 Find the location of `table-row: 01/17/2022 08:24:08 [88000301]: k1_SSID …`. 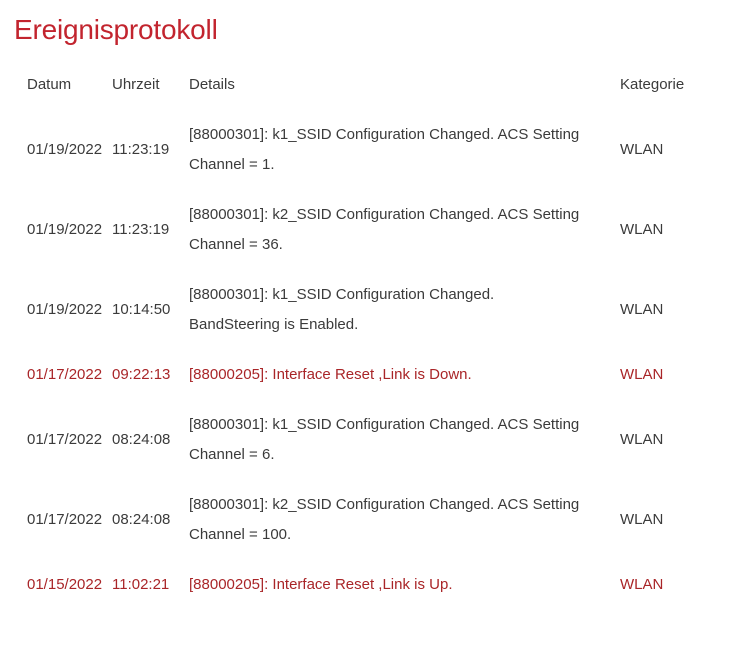

table-row: 01/17/2022 08:24:08 [88000301]: k1_SSID … is located at coordinates (372, 440).